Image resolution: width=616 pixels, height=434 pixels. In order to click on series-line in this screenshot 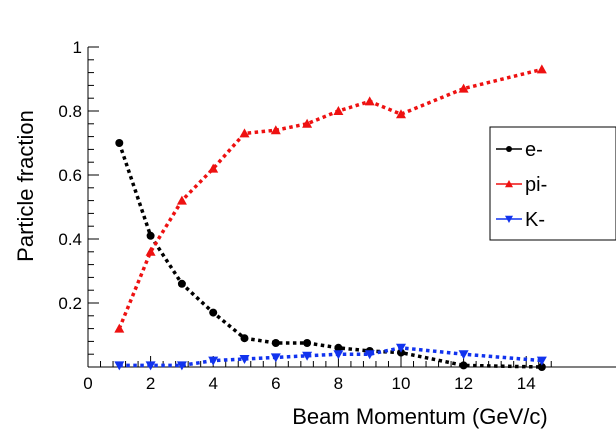, I will do `click(331, 357)`.